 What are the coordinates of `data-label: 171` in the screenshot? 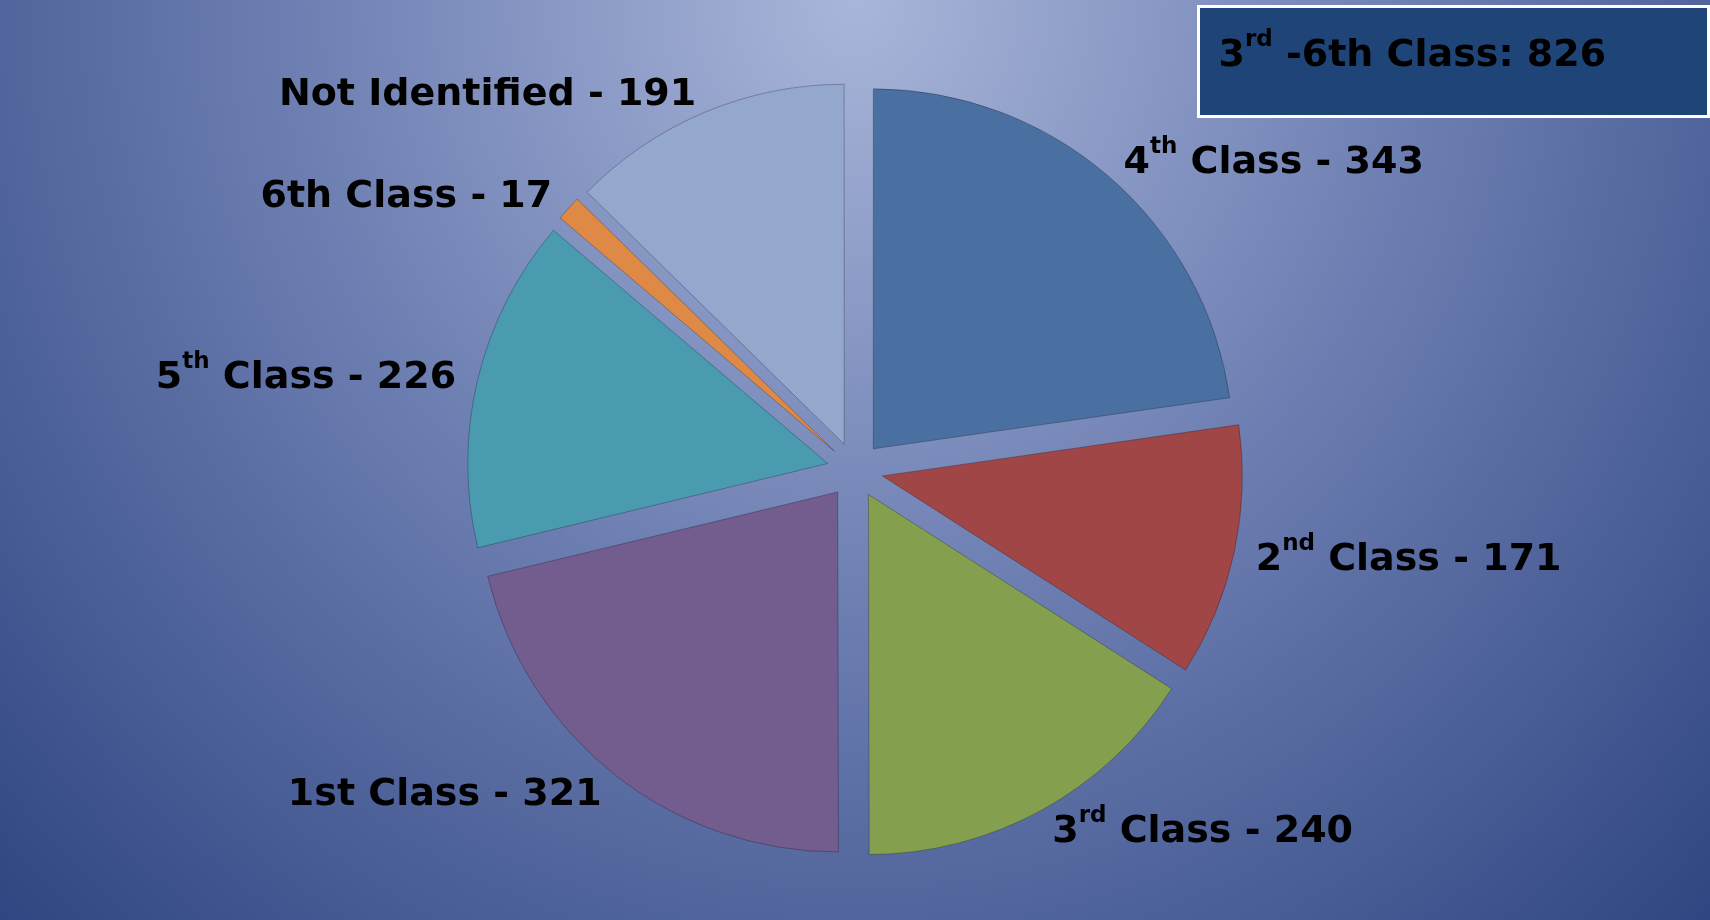 It's located at (1515, 556).